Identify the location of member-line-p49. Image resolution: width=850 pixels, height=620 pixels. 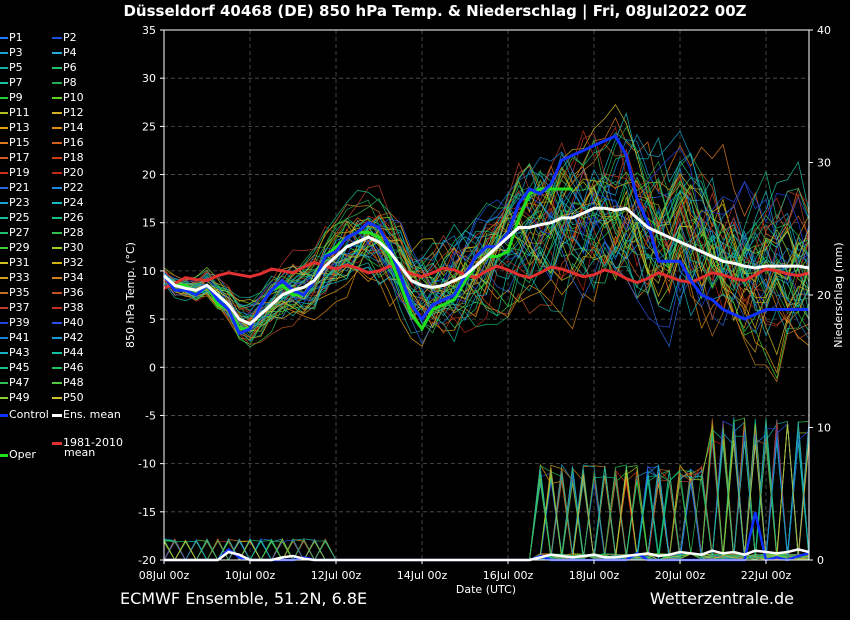
(486, 274).